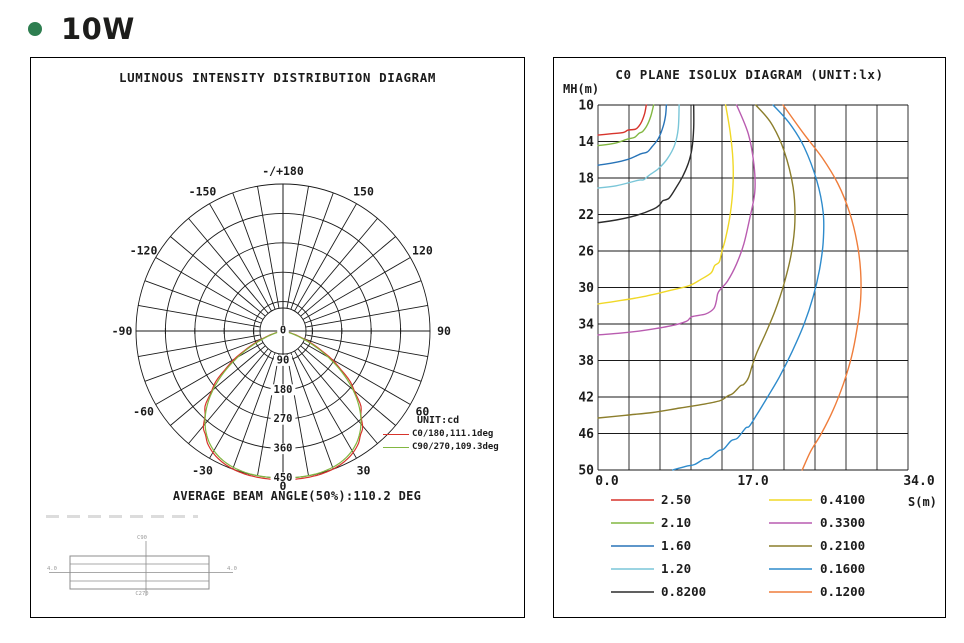 The width and height of the screenshot is (964, 643). What do you see at coordinates (444, 331) in the screenshot?
I see `angle-tick-label: 90` at bounding box center [444, 331].